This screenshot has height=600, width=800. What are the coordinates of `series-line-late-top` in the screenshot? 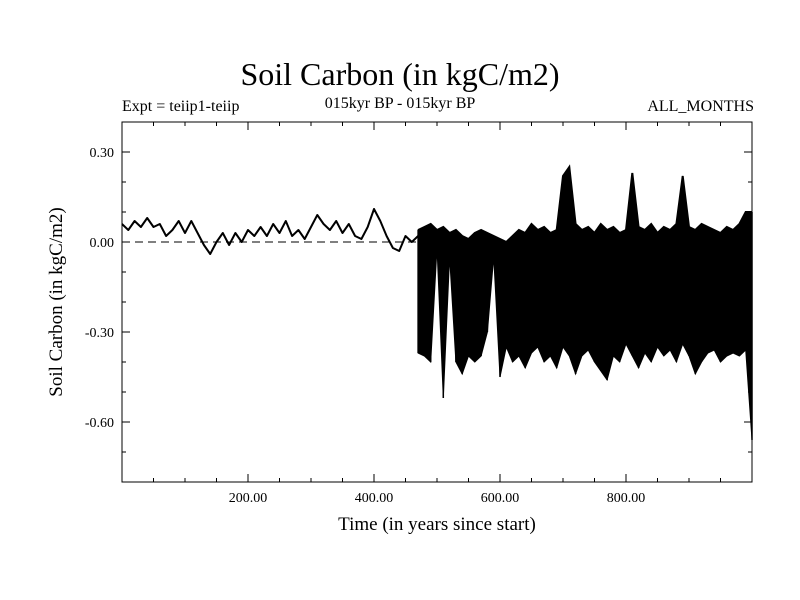 It's located at (584, 204).